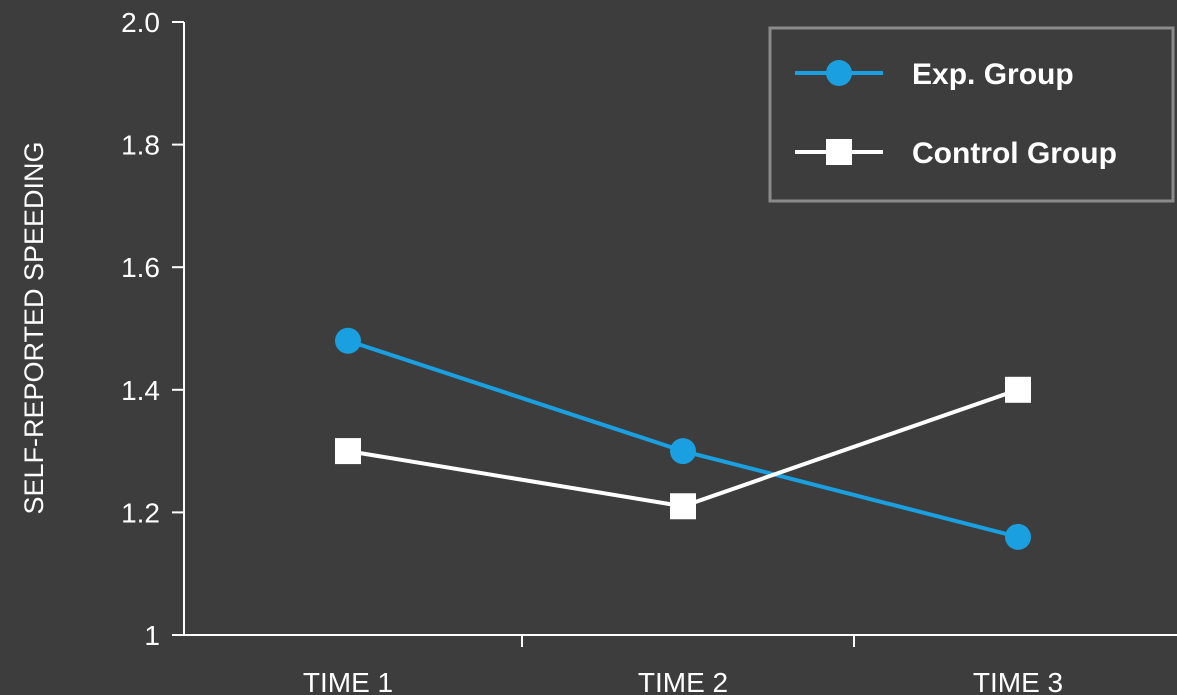 This screenshot has height=695, width=1177. Describe the element at coordinates (348, 681) in the screenshot. I see `x-tick-label: TIME 1` at that location.